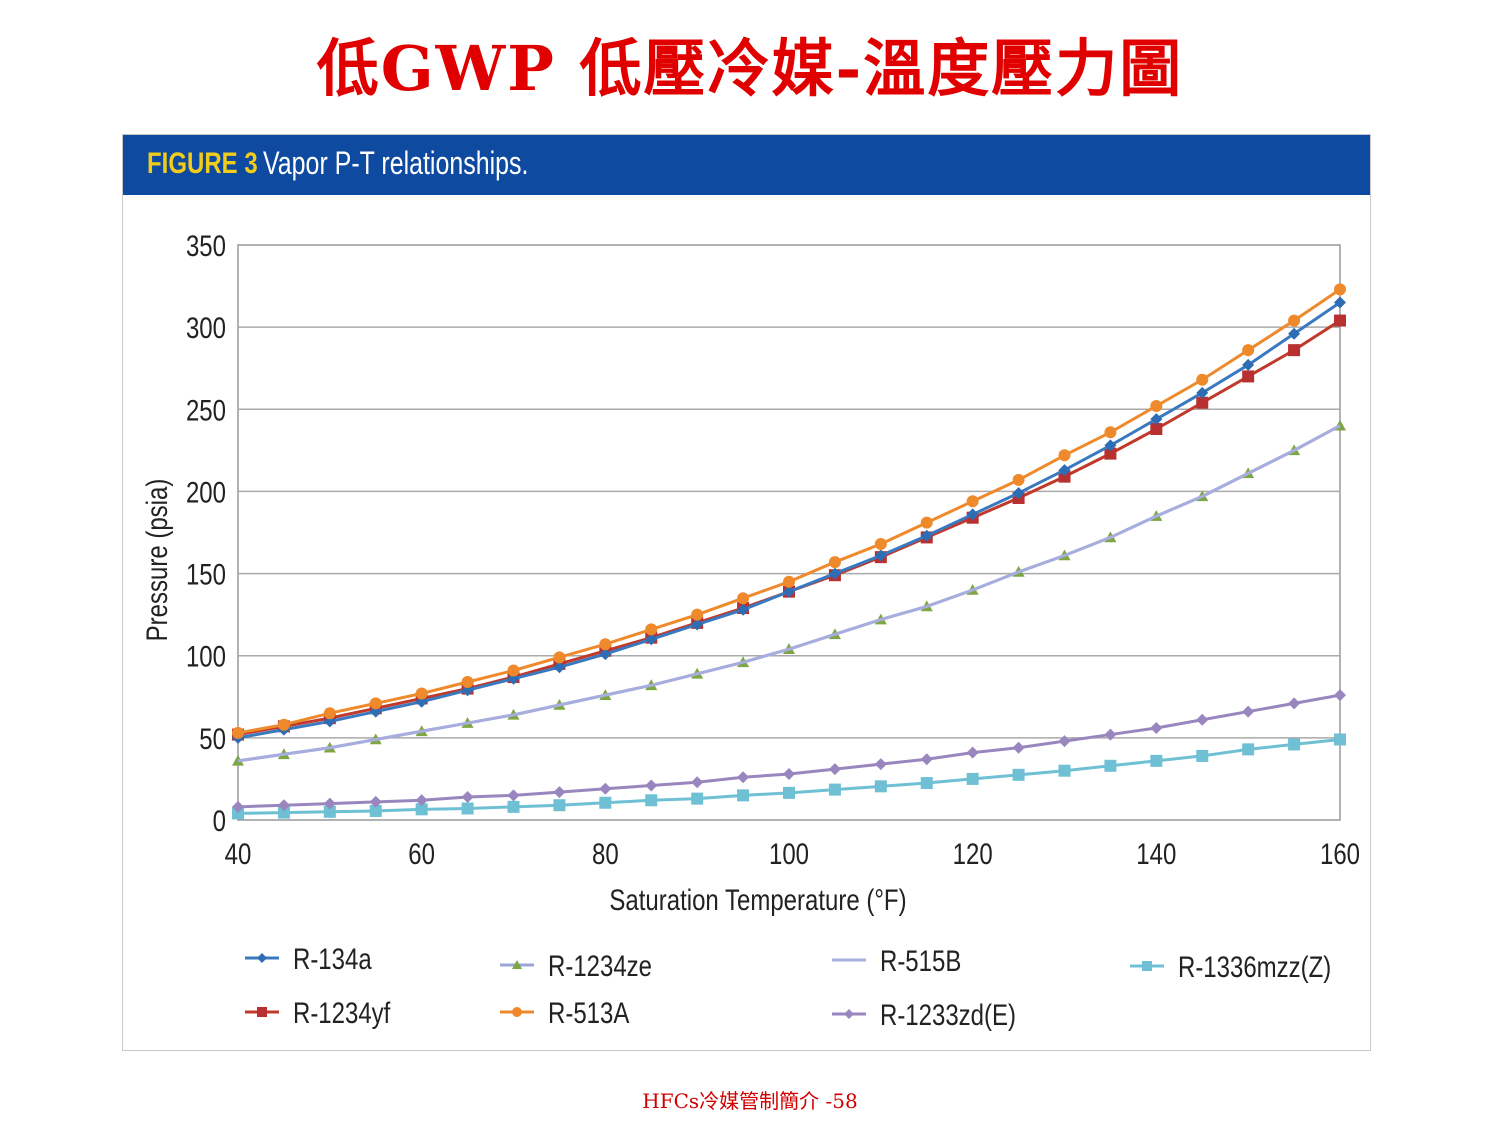 The image size is (1500, 1125). Describe the element at coordinates (948, 1014) in the screenshot. I see `legend-label: R-1233zd(E)` at that location.